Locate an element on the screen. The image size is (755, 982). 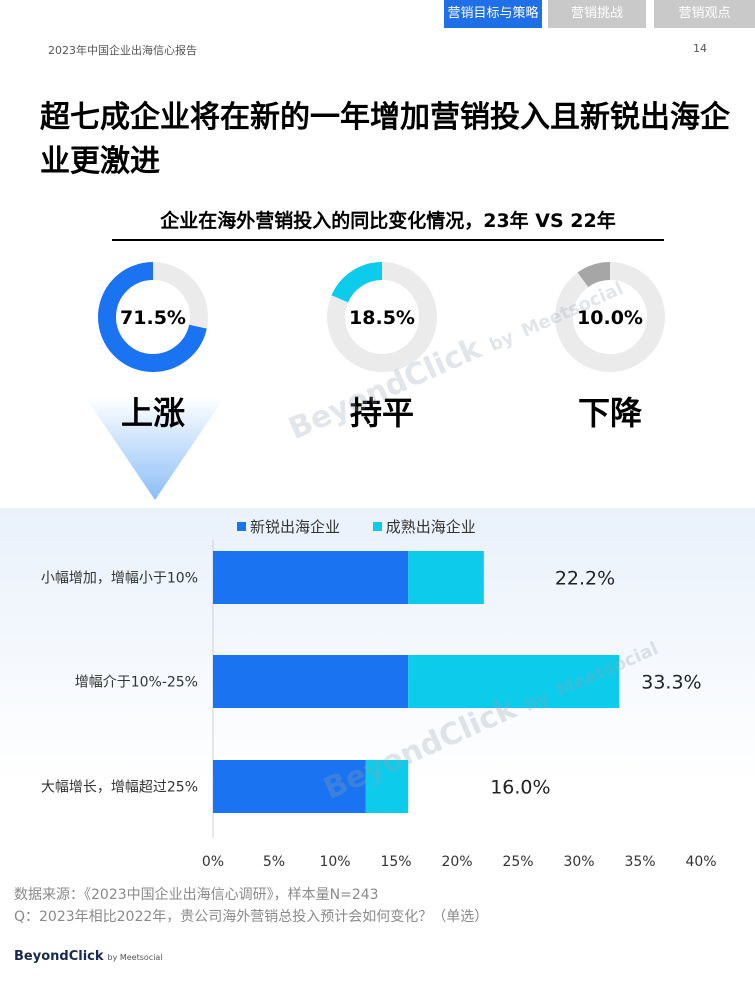
total-label-1: 33.3% is located at coordinates (671, 683).